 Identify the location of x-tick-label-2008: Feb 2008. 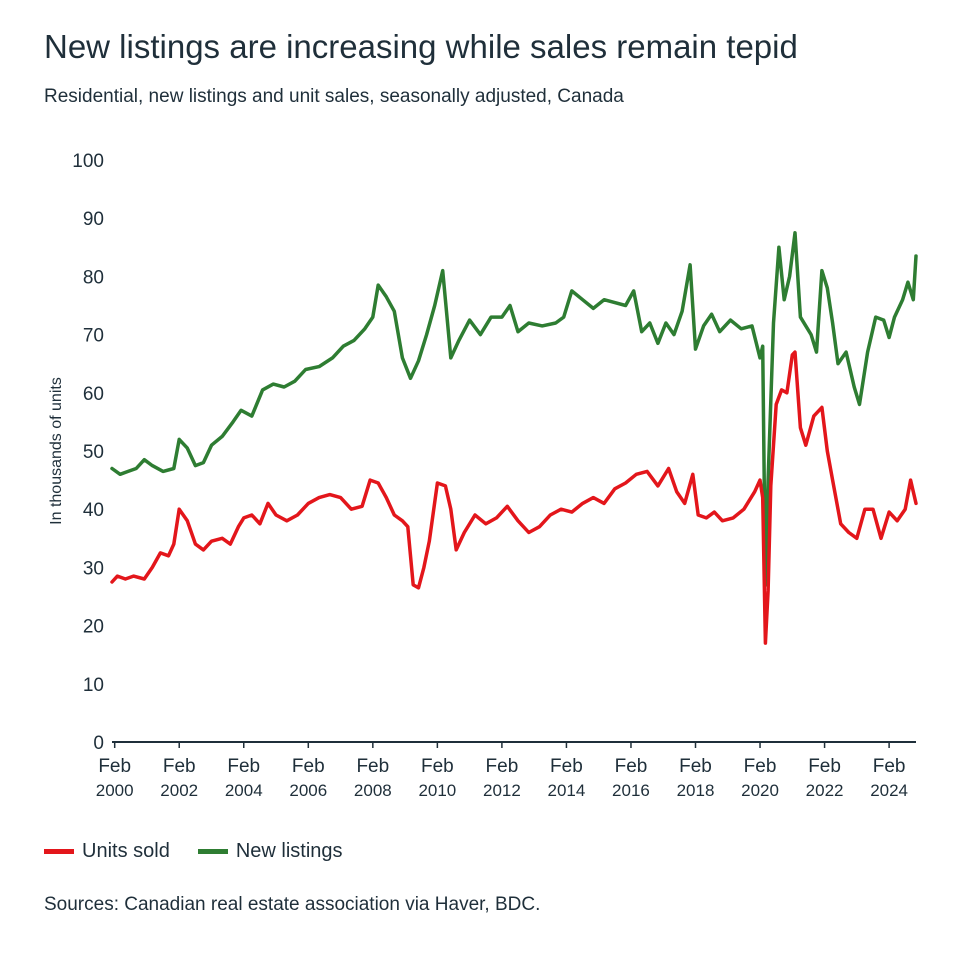
(373, 778).